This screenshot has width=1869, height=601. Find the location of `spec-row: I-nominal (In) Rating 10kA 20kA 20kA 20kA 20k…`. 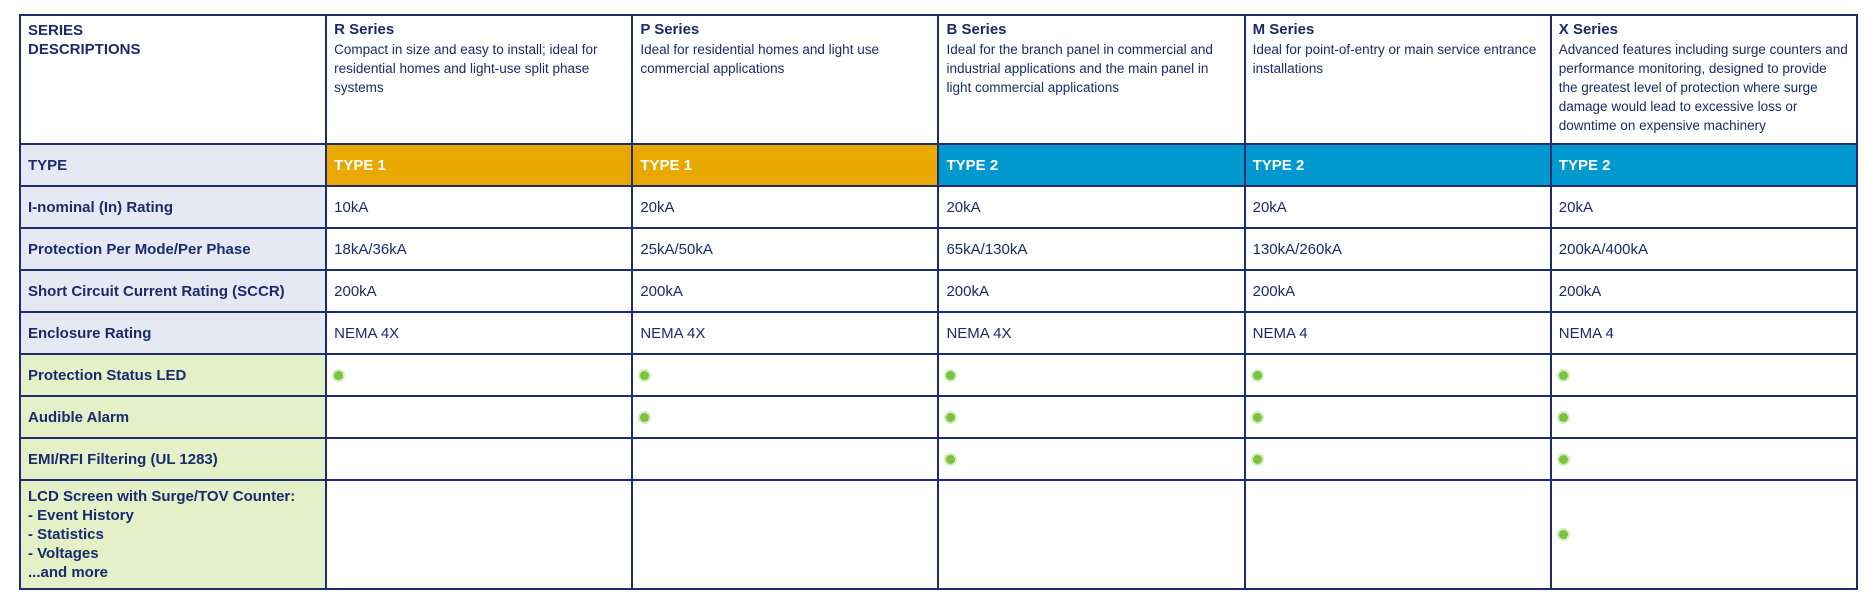

spec-row: I-nominal (In) Rating 10kA 20kA 20kA 20kA 20k… is located at coordinates (938, 207).